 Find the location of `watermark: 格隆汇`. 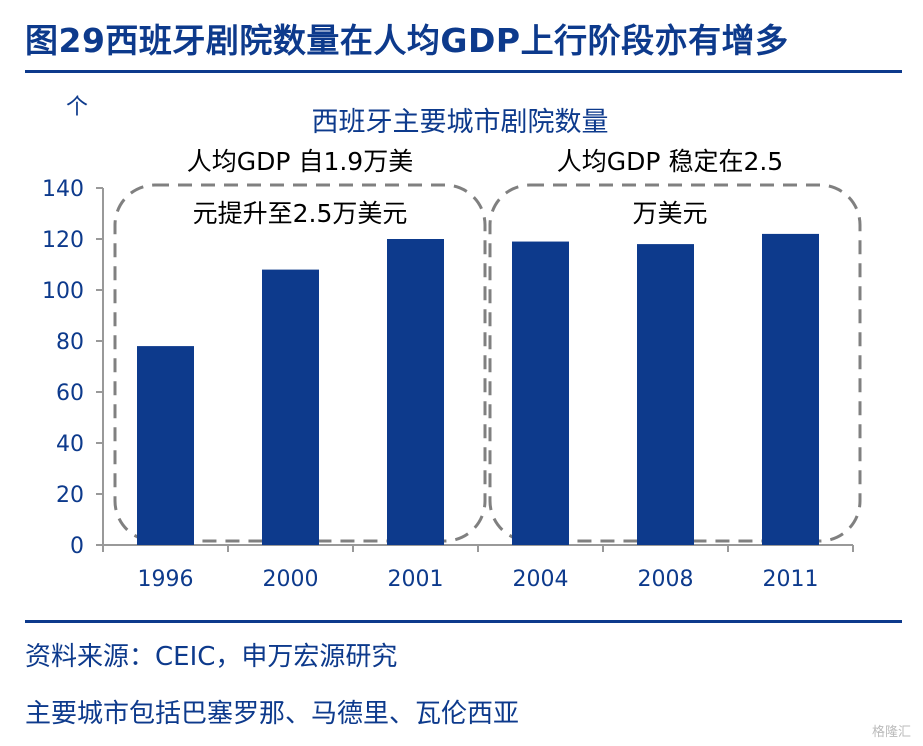

watermark: 格隆汇 is located at coordinates (891, 732).